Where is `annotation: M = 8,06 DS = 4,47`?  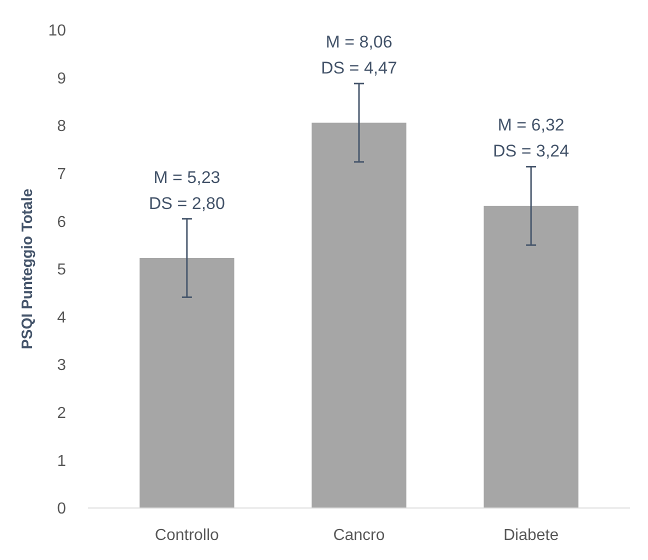
annotation: M = 8,06 DS = 4,47 is located at coordinates (359, 55).